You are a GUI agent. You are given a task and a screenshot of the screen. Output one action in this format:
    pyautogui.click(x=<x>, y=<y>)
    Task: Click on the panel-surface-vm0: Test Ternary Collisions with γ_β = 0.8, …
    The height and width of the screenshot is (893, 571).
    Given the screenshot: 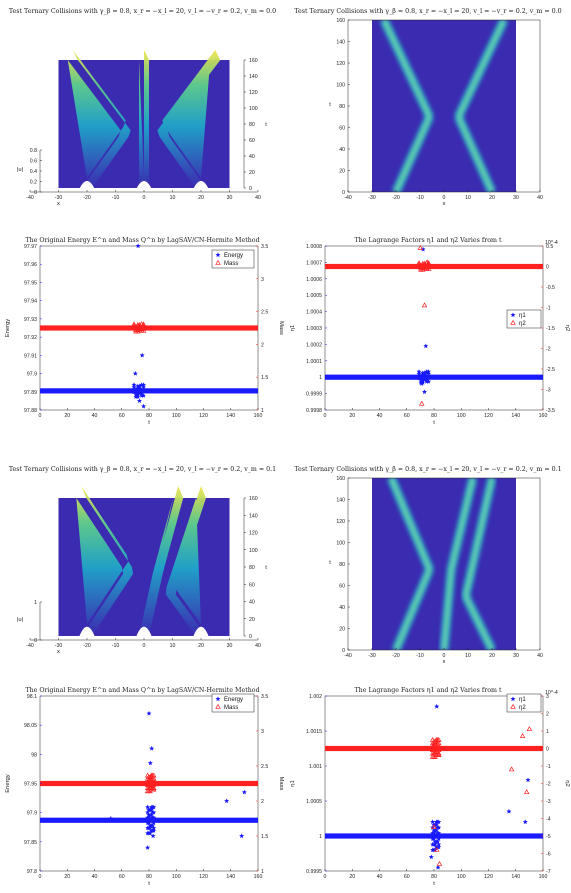 What is the action you would take?
    pyautogui.click(x=142, y=110)
    